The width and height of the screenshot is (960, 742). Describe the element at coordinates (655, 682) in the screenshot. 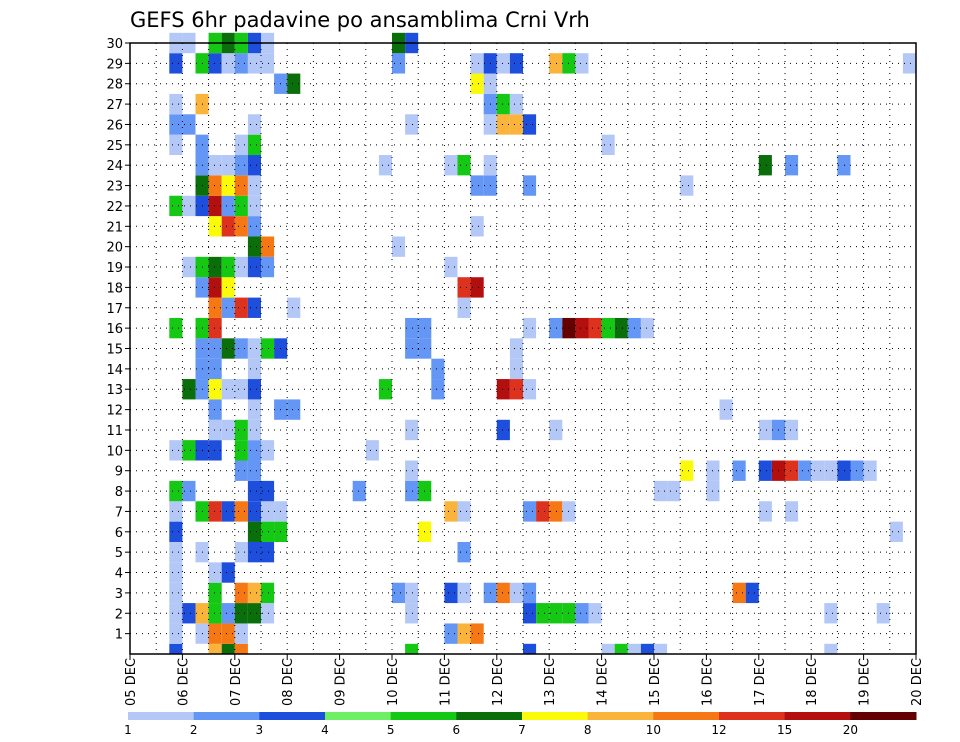

I see `x-tick-label: 15 DEC` at that location.